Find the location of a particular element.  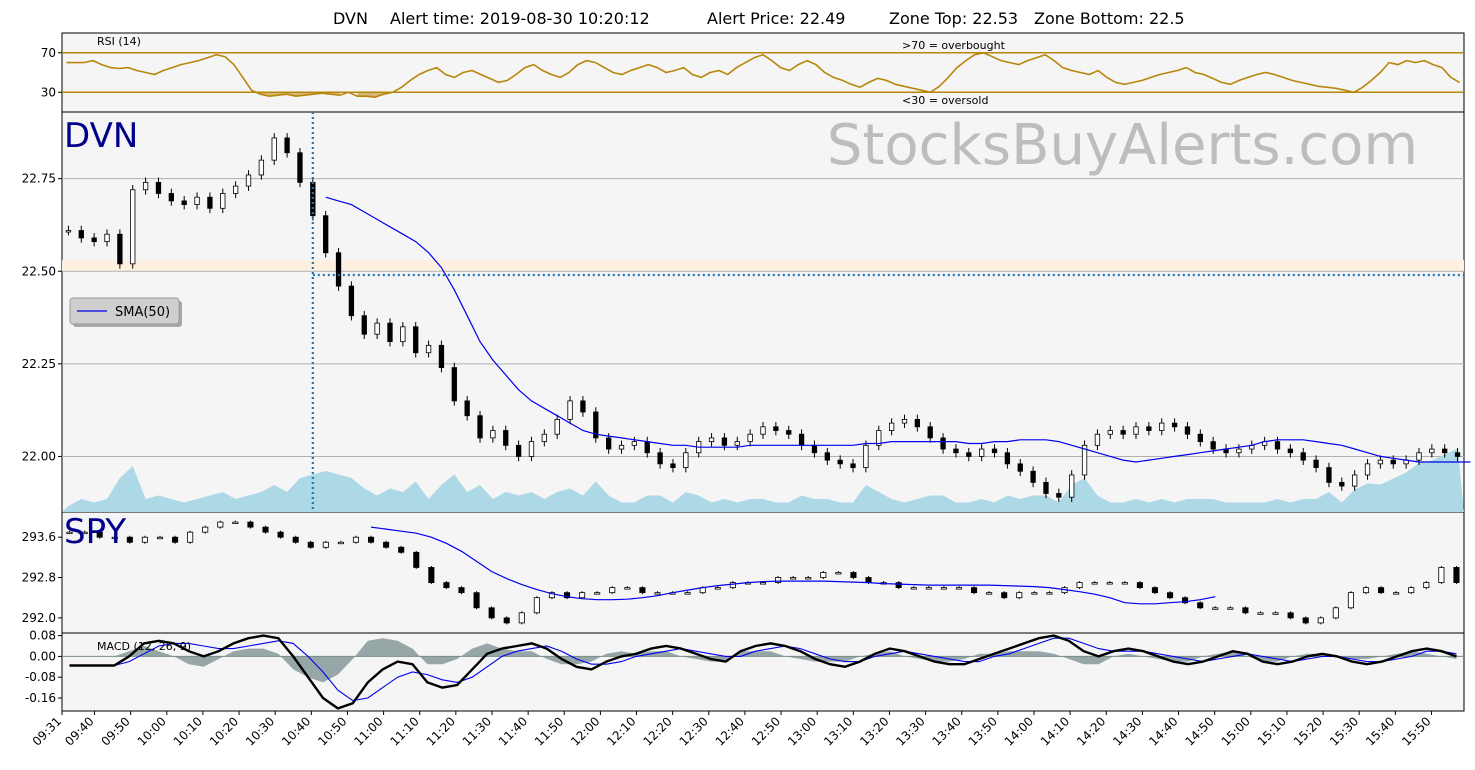

rsi-ytick-70-label: 70 is located at coordinates (48, 53).